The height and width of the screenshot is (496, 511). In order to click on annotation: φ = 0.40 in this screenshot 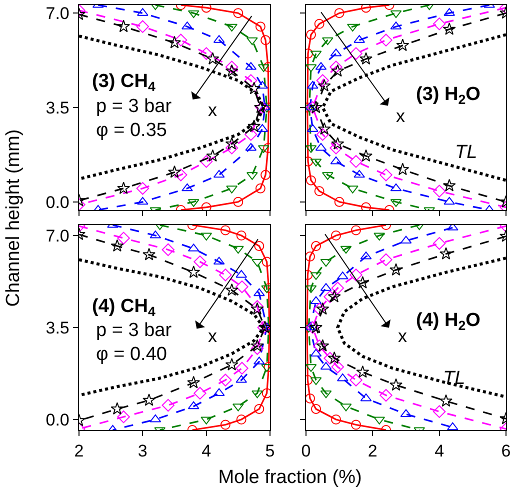, I will do `click(131, 354)`.